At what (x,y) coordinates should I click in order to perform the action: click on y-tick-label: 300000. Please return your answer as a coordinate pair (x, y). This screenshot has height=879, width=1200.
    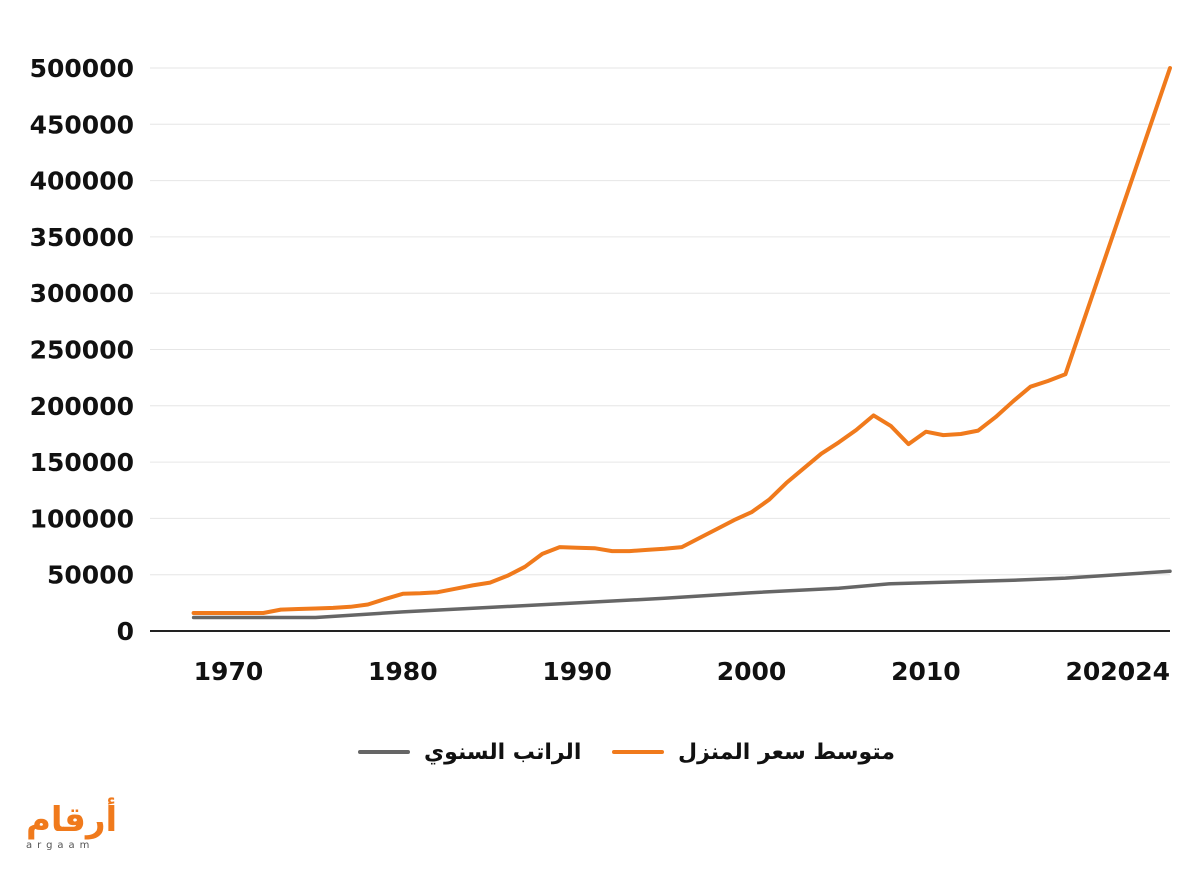
    Looking at the image, I should click on (82, 293).